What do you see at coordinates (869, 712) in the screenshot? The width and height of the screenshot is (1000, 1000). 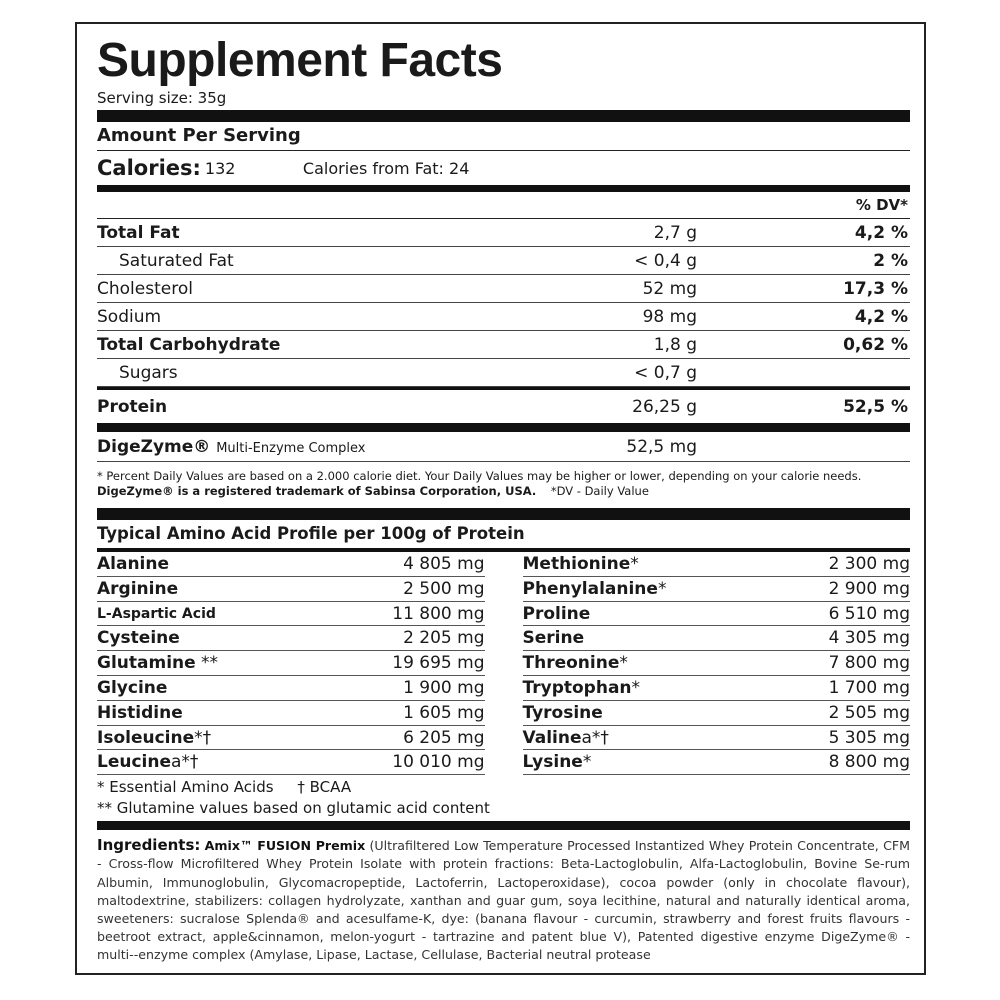 I see `amino-amount: 2 505 mg` at bounding box center [869, 712].